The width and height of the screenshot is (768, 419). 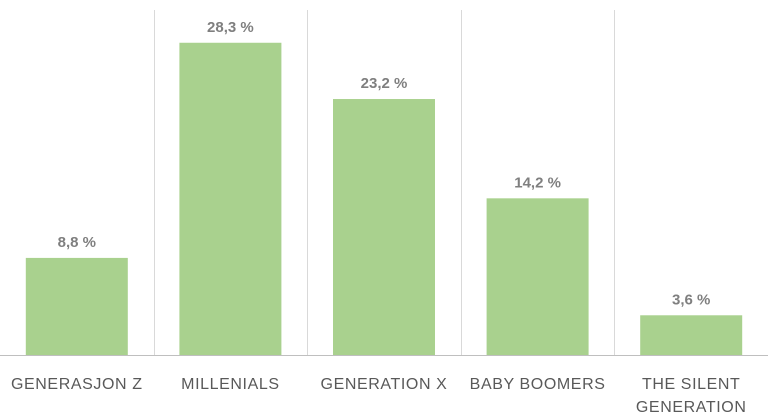 I want to click on category-tick-label-line: BABY BOOMERS, so click(x=538, y=384).